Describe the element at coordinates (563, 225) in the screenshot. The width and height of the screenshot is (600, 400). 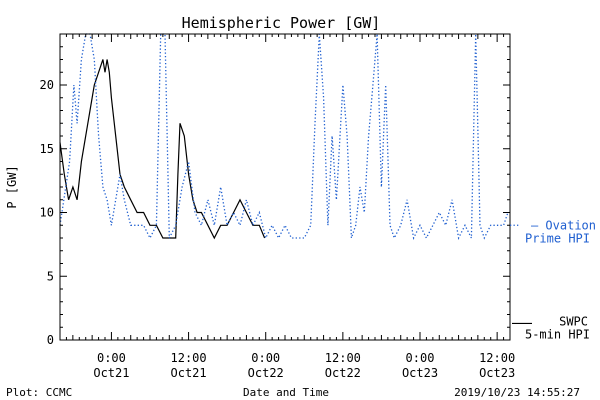
I see `legend-ovation-label: – Ovation` at that location.